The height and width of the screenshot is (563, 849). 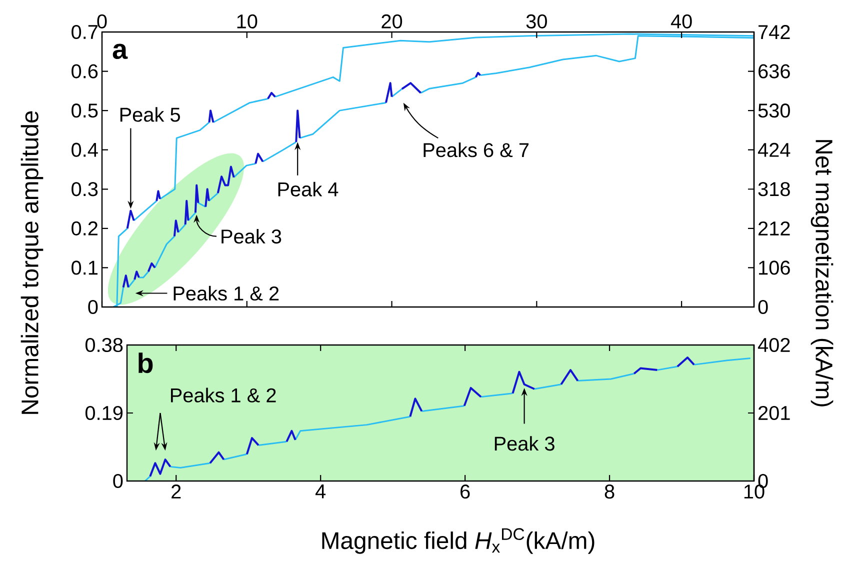 I want to click on y2-axis-title: Net magnetization (kA/m), so click(x=822, y=273).